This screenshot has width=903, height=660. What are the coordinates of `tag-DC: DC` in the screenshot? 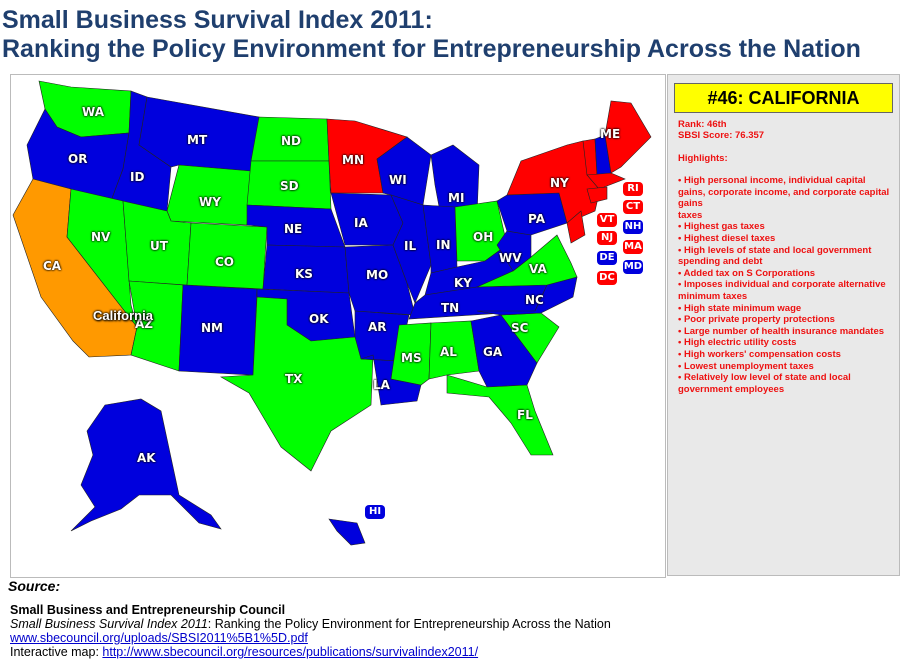 It's located at (607, 278).